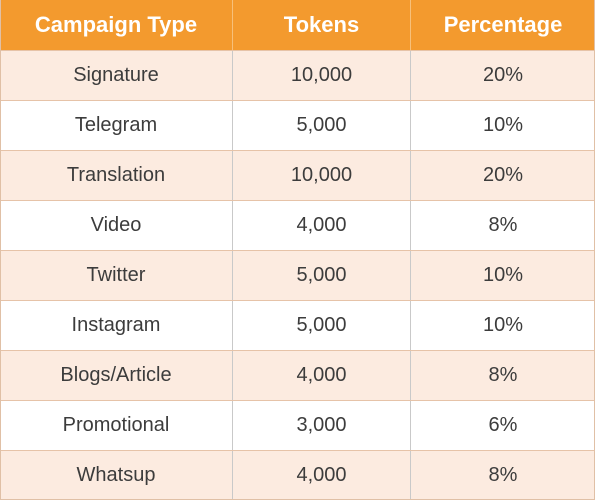  What do you see at coordinates (116, 75) in the screenshot?
I see `campaign-type-cell: Signature` at bounding box center [116, 75].